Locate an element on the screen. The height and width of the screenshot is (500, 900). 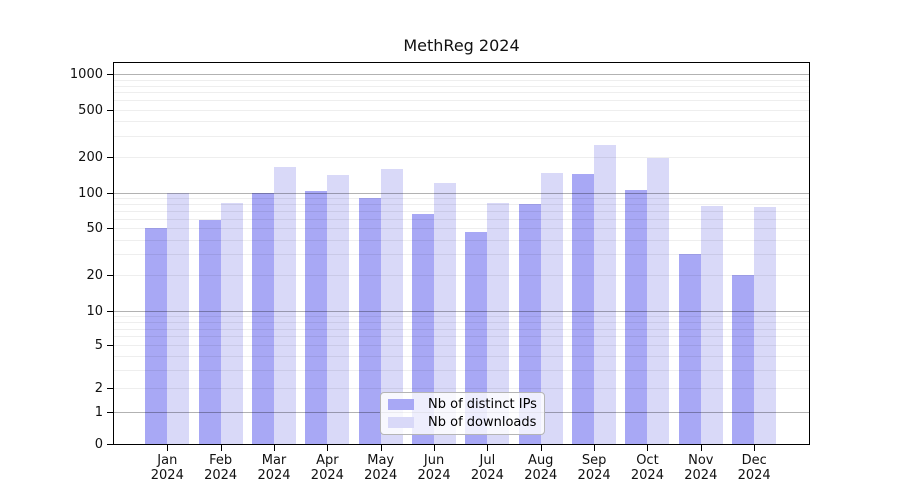
x-tick-month: Nov is located at coordinates (701, 460).